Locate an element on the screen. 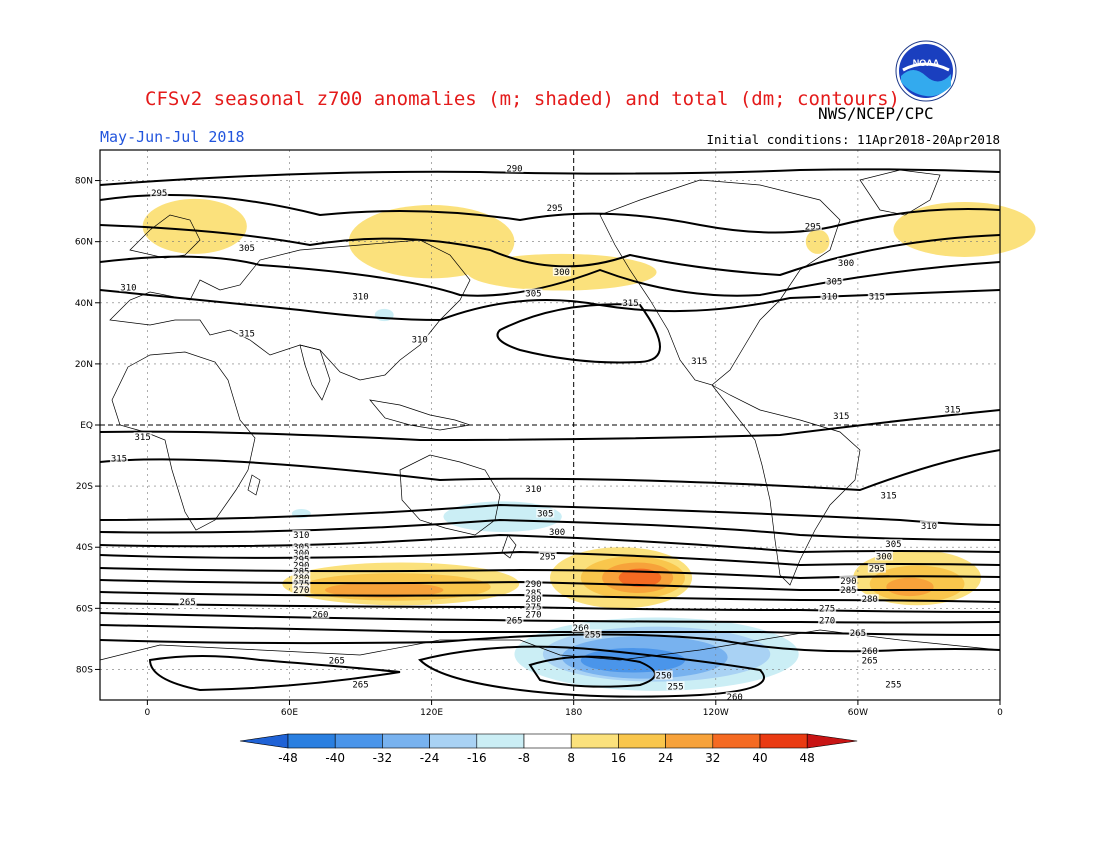  colorbar-label: -32 is located at coordinates (383, 758).